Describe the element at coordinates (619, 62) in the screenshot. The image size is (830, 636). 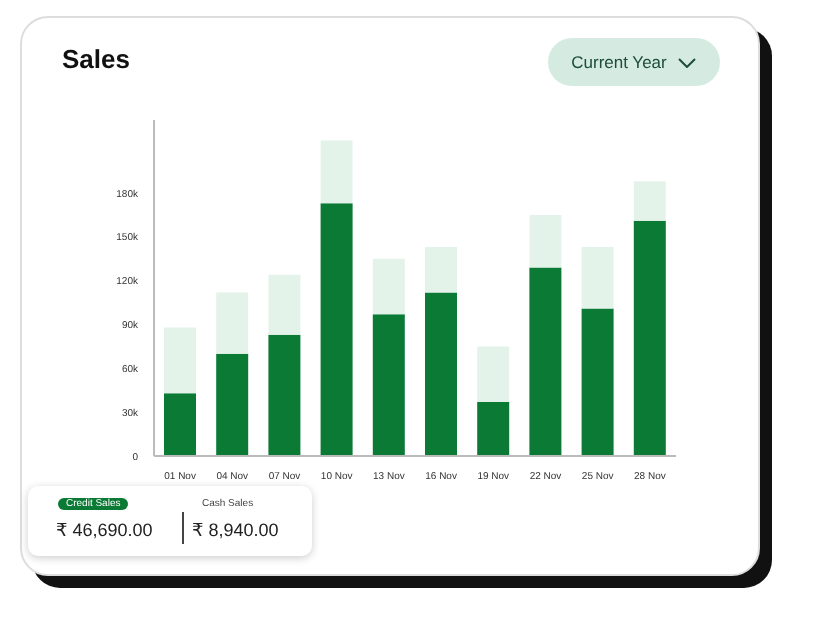
I see `text: Current Year` at that location.